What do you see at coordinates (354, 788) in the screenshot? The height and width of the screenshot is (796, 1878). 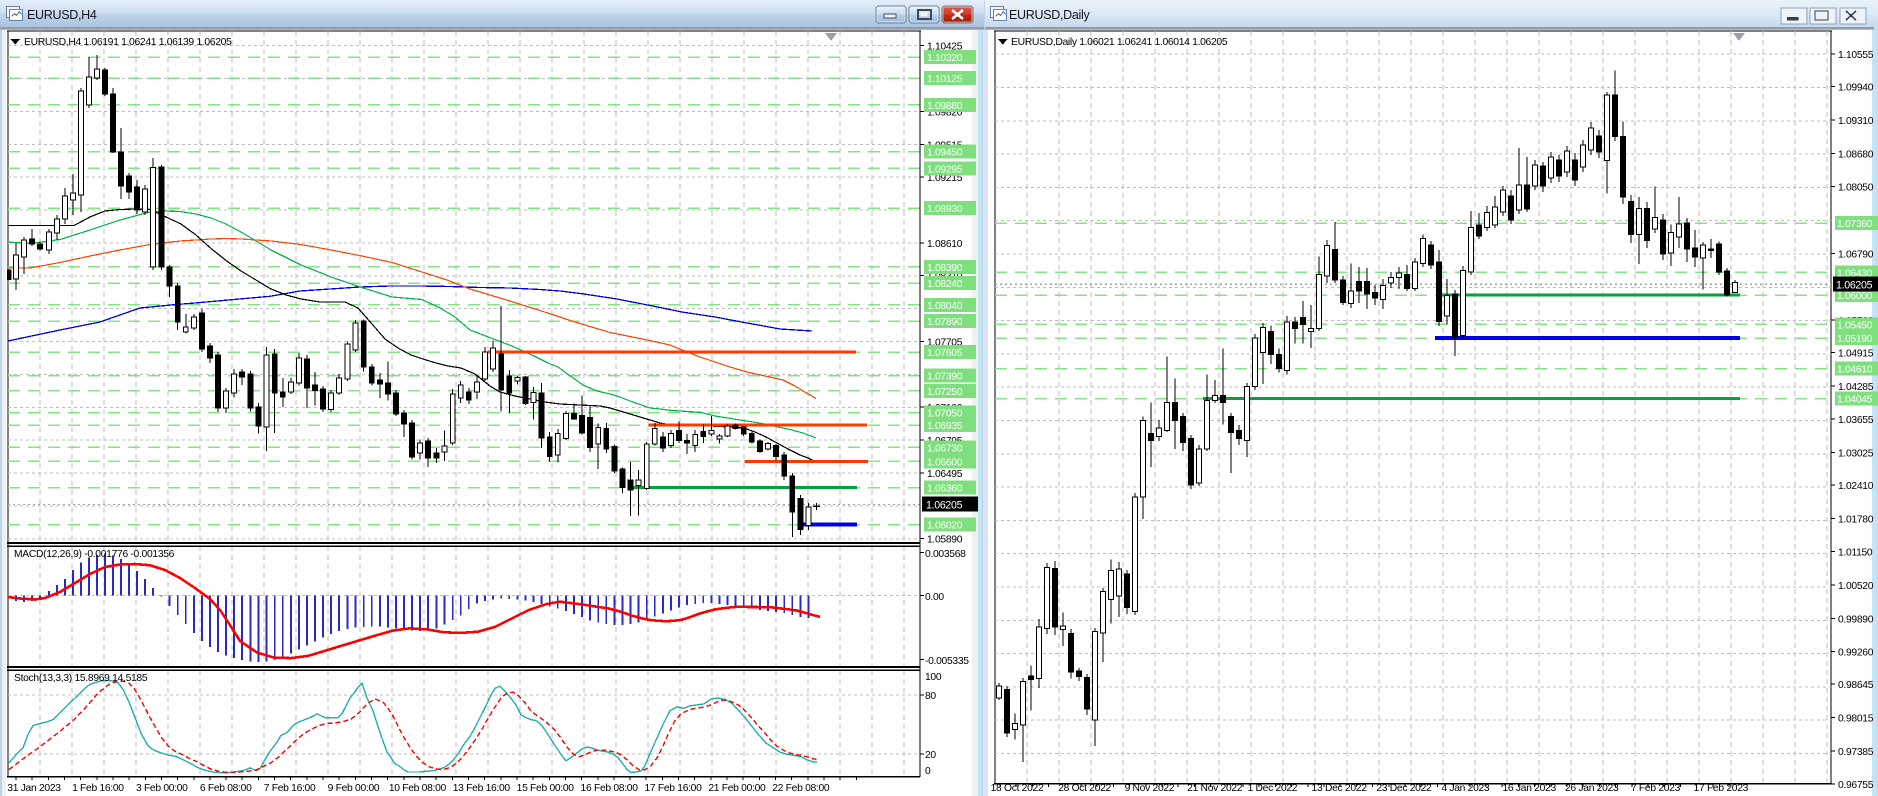 I see `svg-text: 9 Feb 00:00` at bounding box center [354, 788].